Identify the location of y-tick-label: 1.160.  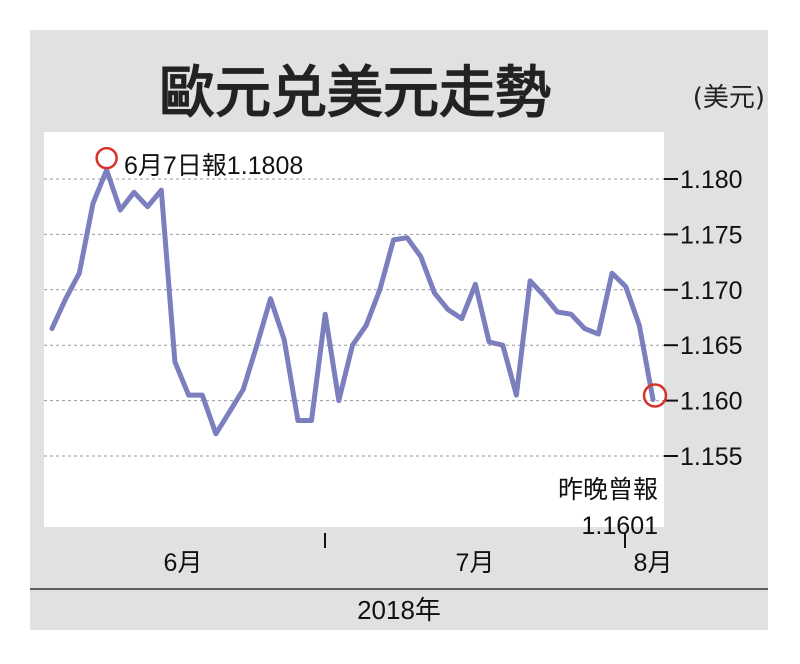
(711, 402).